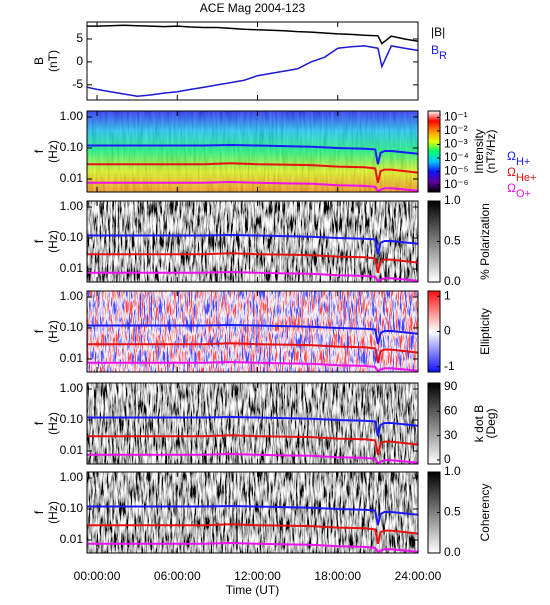  Describe the element at coordinates (479, 151) in the screenshot. I see `colorbar-label: Intensity` at that location.